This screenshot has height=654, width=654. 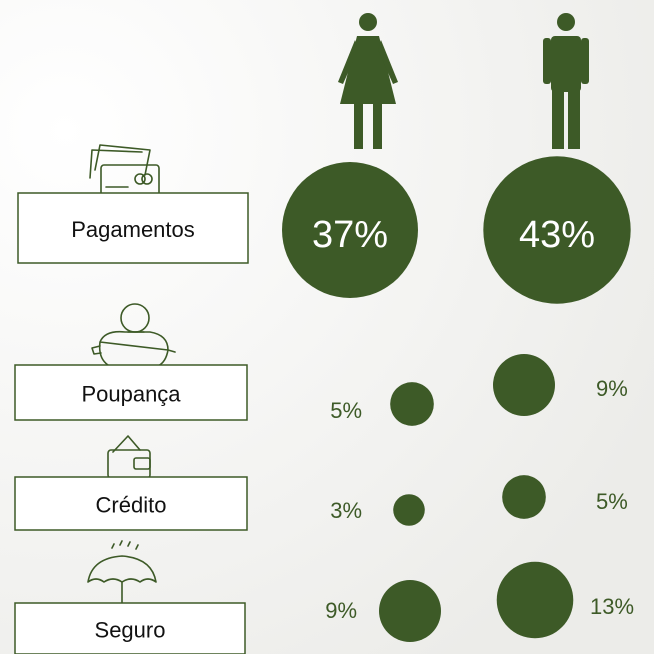 What do you see at coordinates (350, 235) in the screenshot?
I see `value-label: 37%` at bounding box center [350, 235].